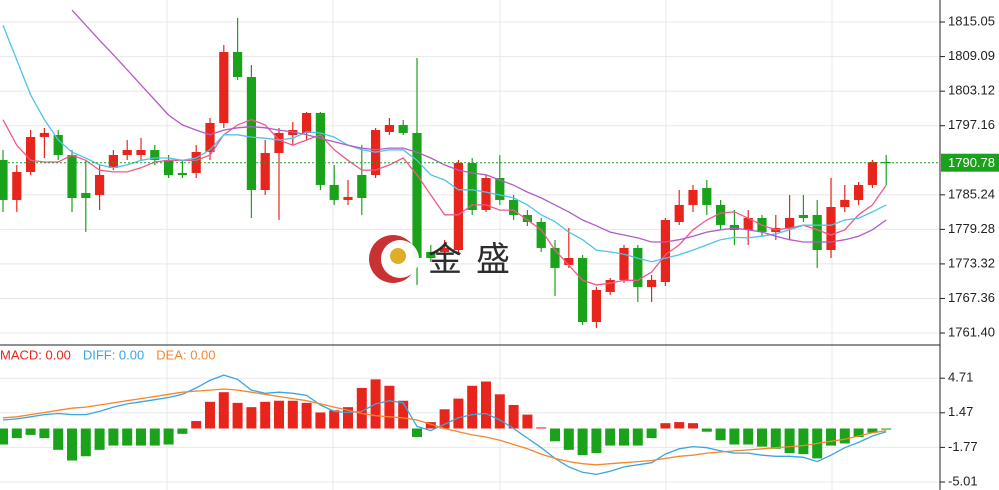 The height and width of the screenshot is (490, 999). I want to click on watermark-text: 金盛, so click(476, 260).